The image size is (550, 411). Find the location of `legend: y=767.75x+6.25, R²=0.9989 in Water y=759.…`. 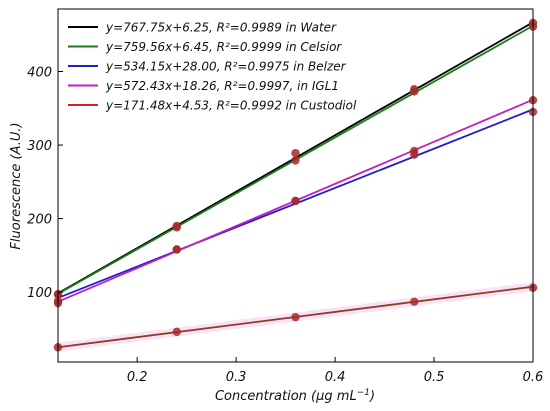

legend: y=767.75x+6.25, R²=0.9989 in Water y=759.… is located at coordinates (212, 67).